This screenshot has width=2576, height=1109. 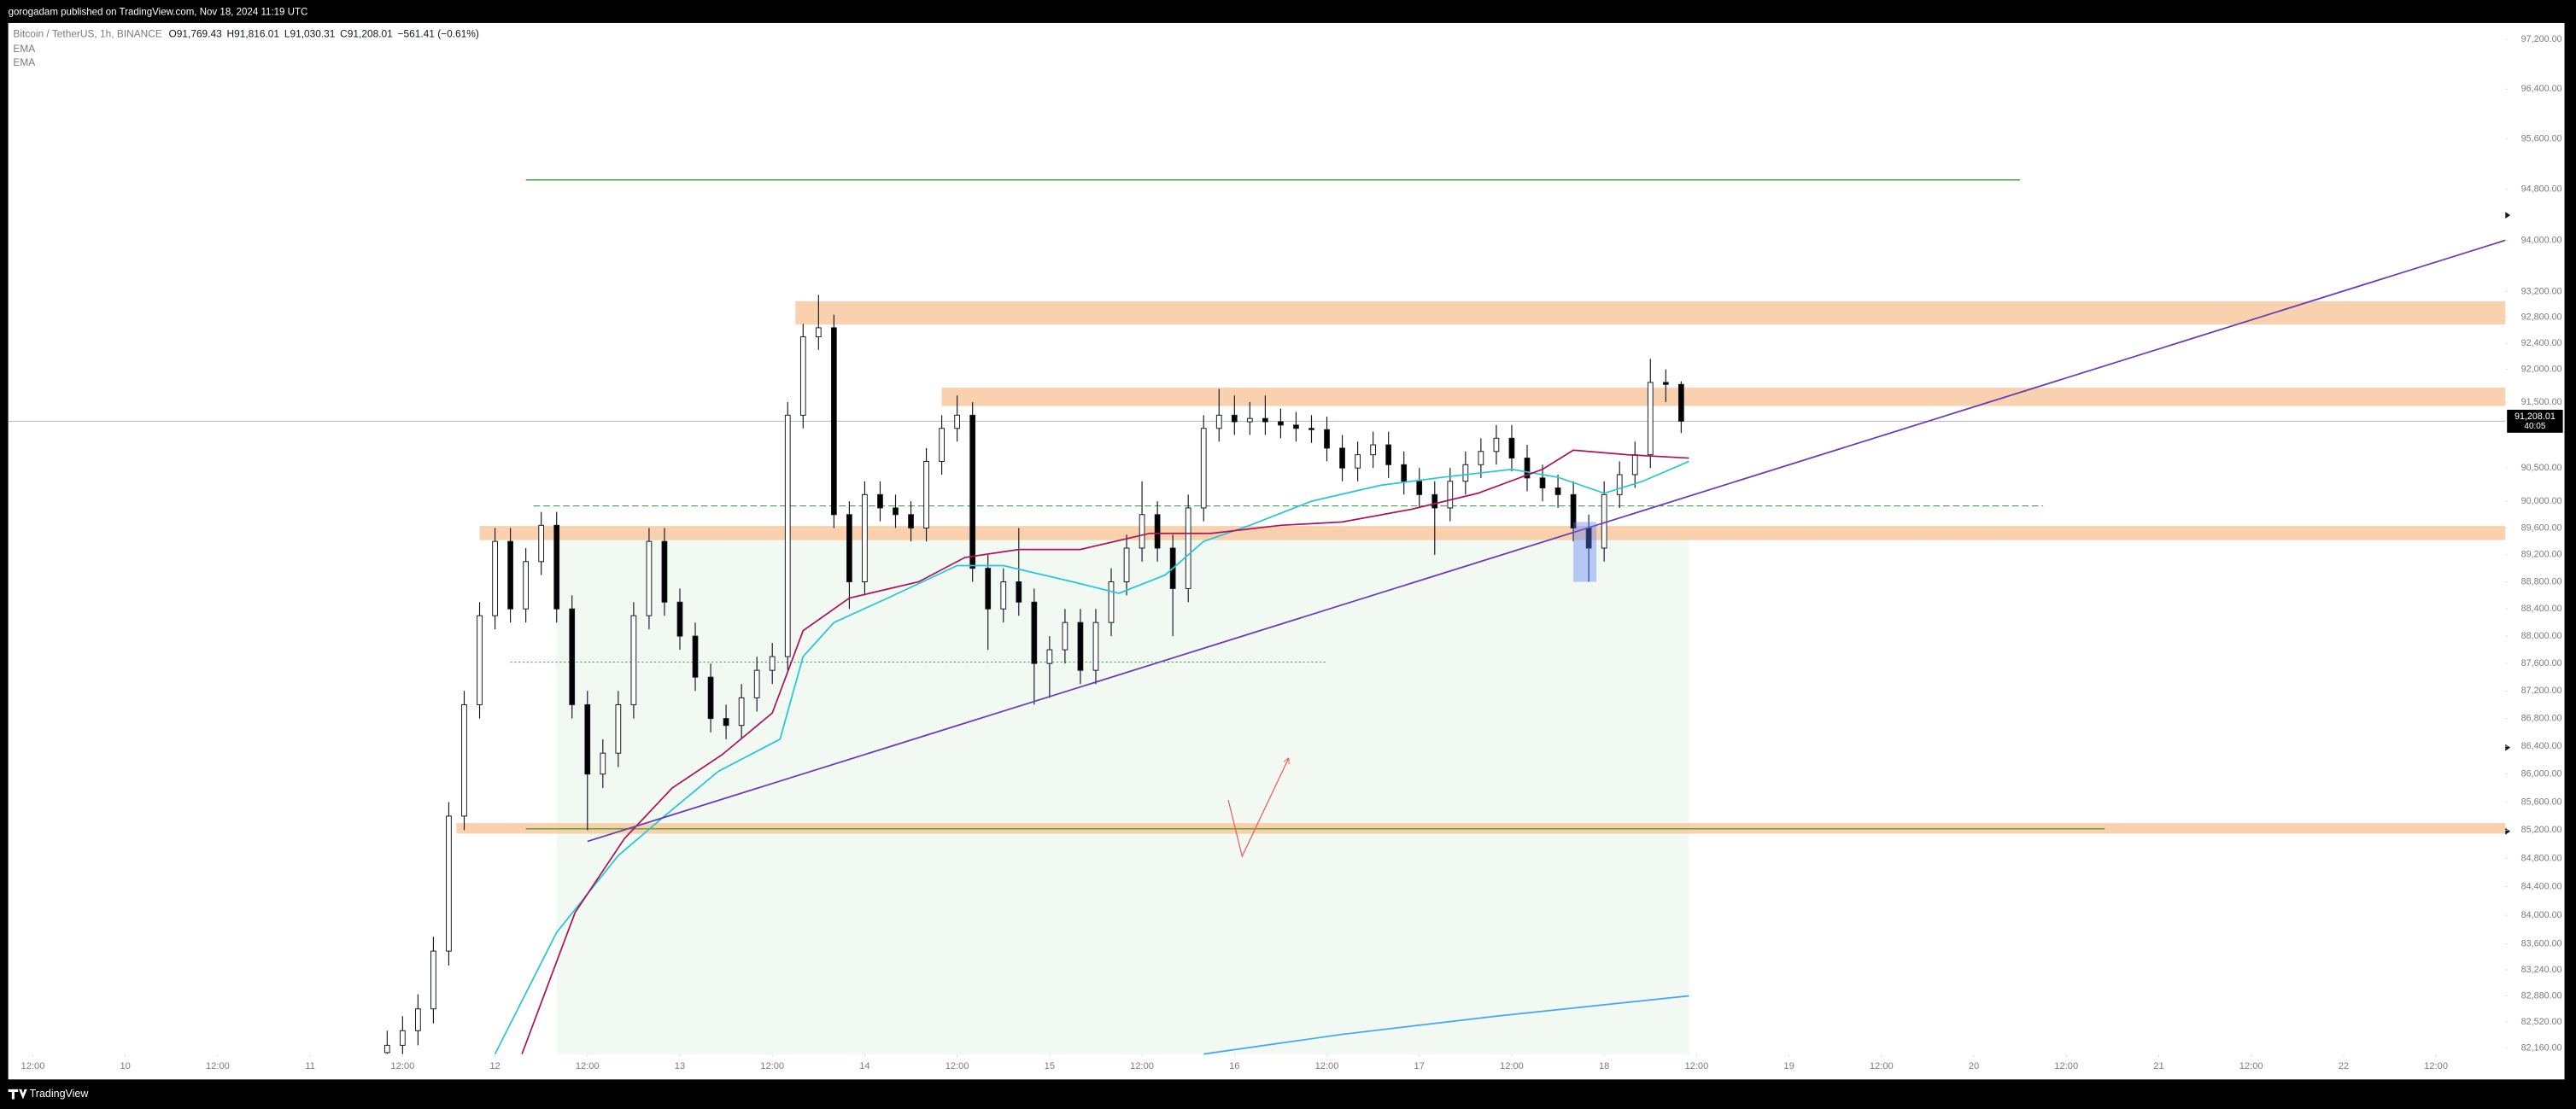 I want to click on legend-value: −561.41 (−0.61%), so click(x=438, y=34).